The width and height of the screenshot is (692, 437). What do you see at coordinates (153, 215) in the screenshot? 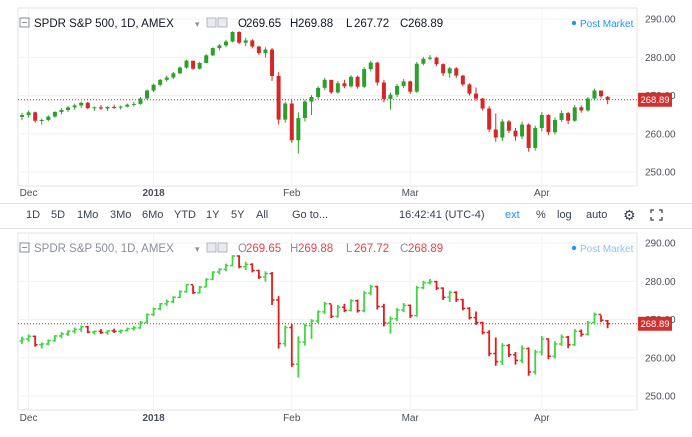
I see `range-6mo-button: 6Mo` at bounding box center [153, 215].